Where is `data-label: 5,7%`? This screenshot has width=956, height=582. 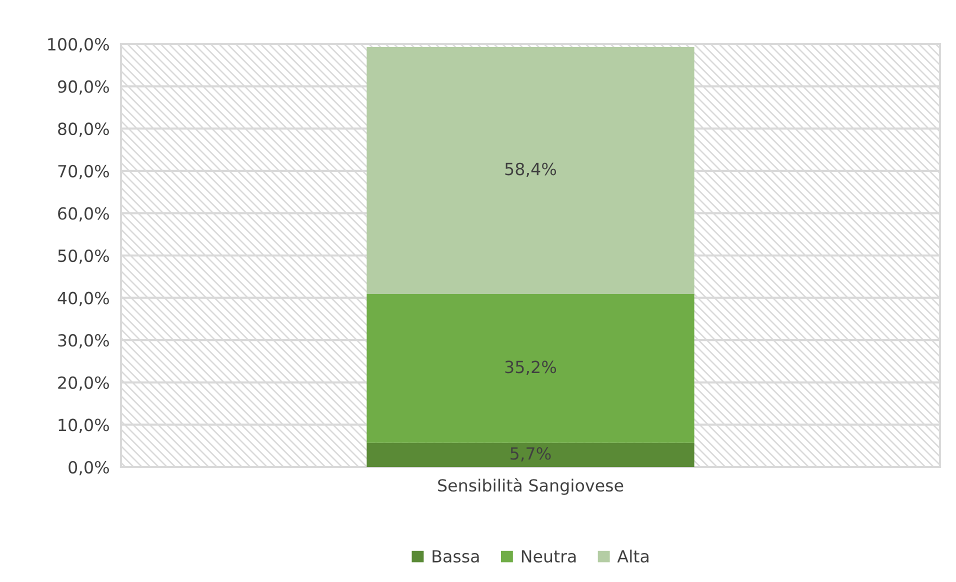
data-label: 5,7% is located at coordinates (530, 454).